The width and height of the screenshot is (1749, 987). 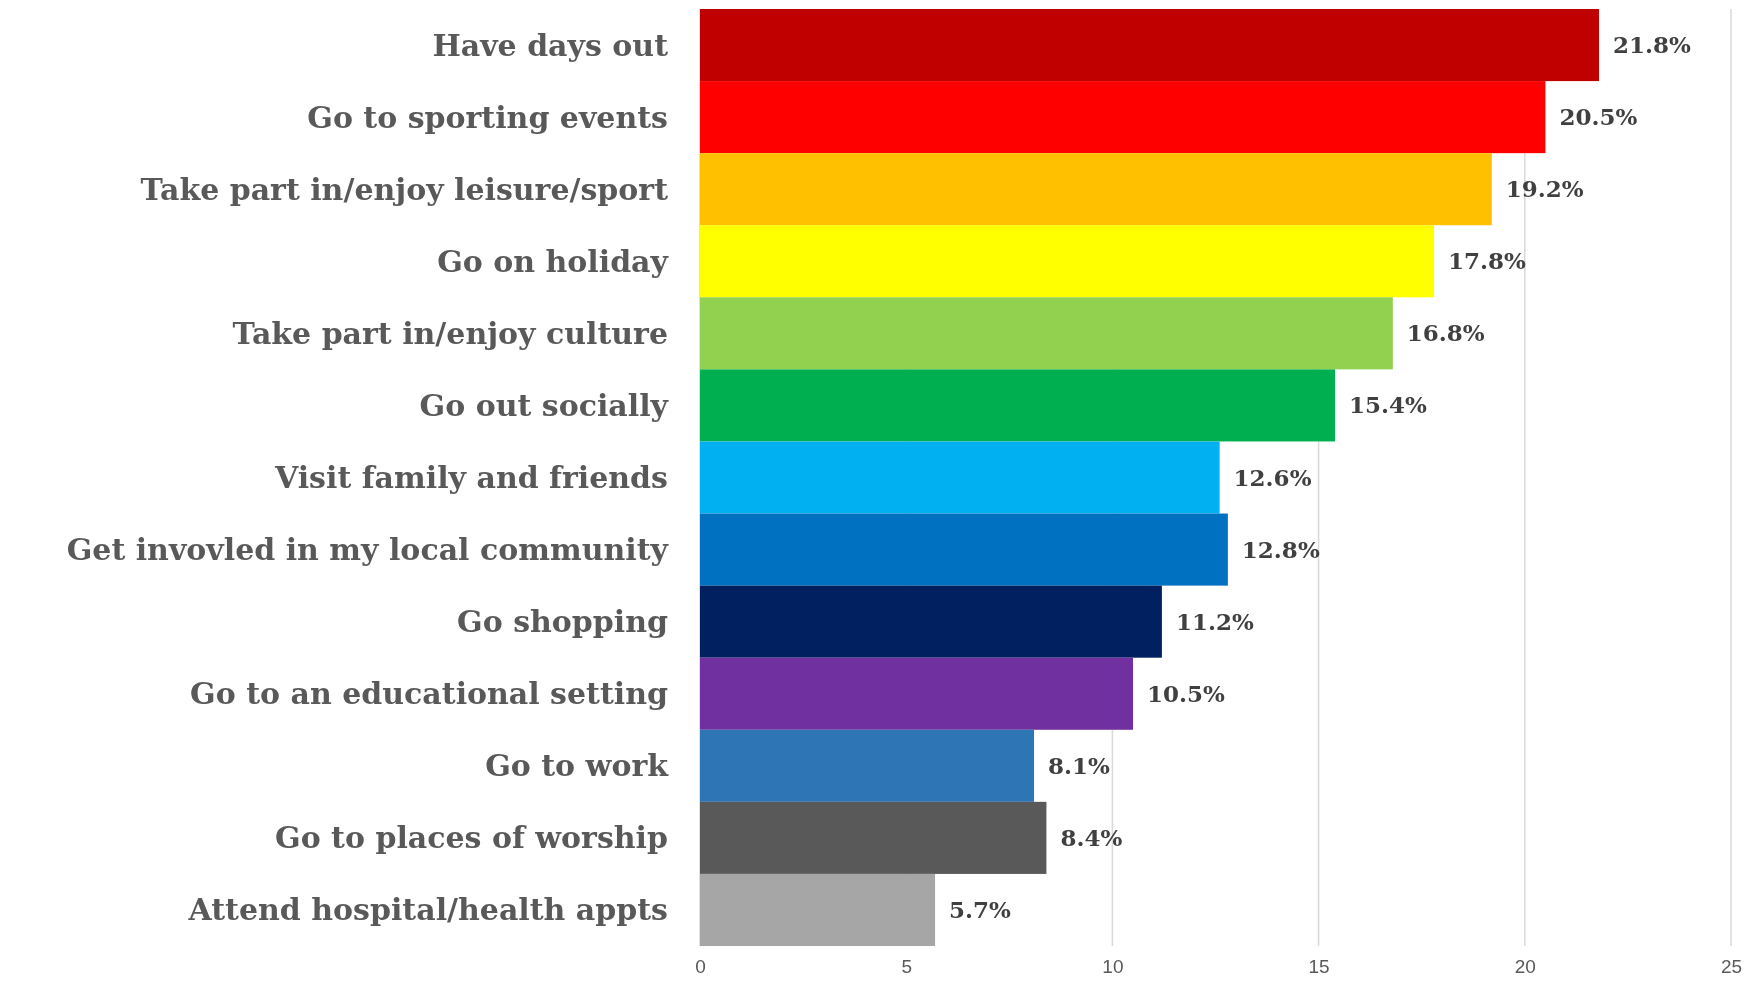 I want to click on data-label: 11.2%, so click(x=1214, y=621).